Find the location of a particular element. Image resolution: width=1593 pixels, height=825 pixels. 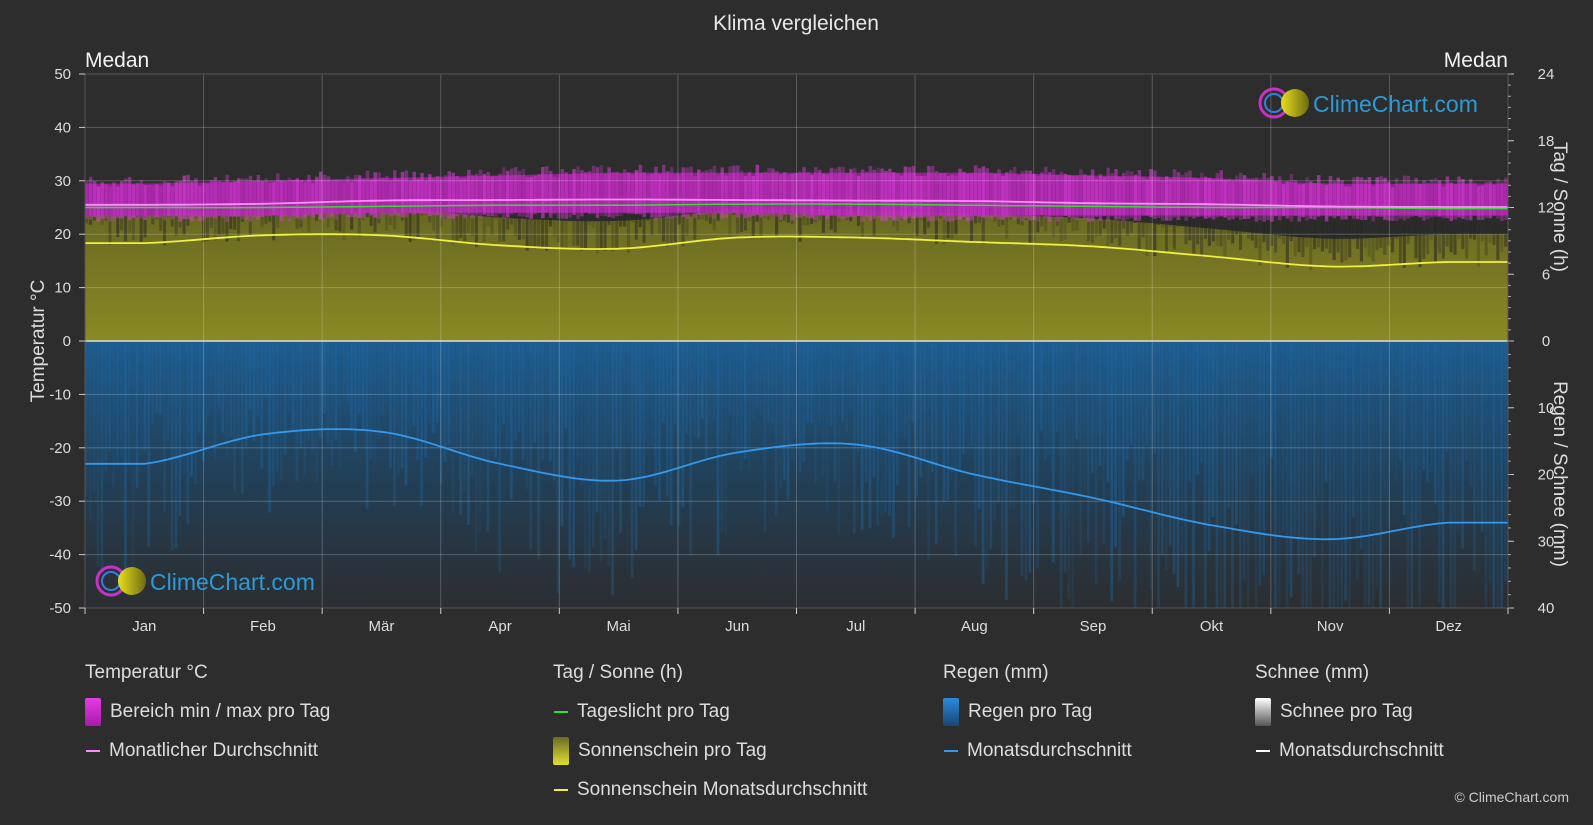

y-right-bottom-tick-label: 10 is located at coordinates (1546, 408).